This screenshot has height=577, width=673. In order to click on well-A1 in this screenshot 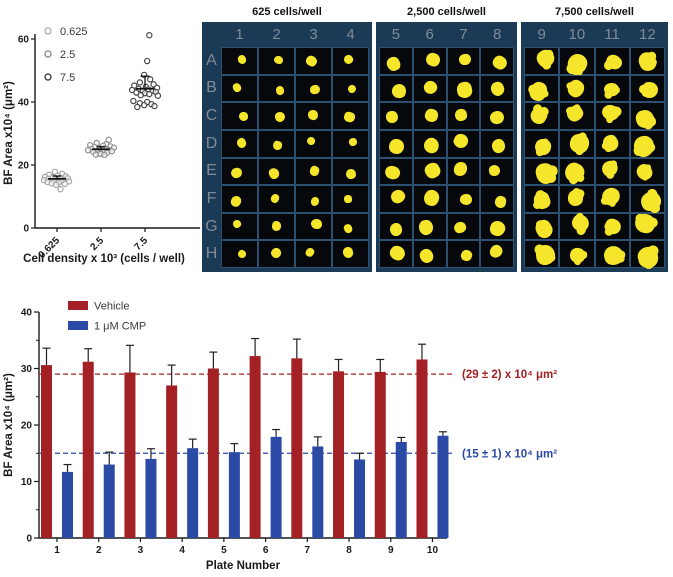, I will do `click(239, 61)`.